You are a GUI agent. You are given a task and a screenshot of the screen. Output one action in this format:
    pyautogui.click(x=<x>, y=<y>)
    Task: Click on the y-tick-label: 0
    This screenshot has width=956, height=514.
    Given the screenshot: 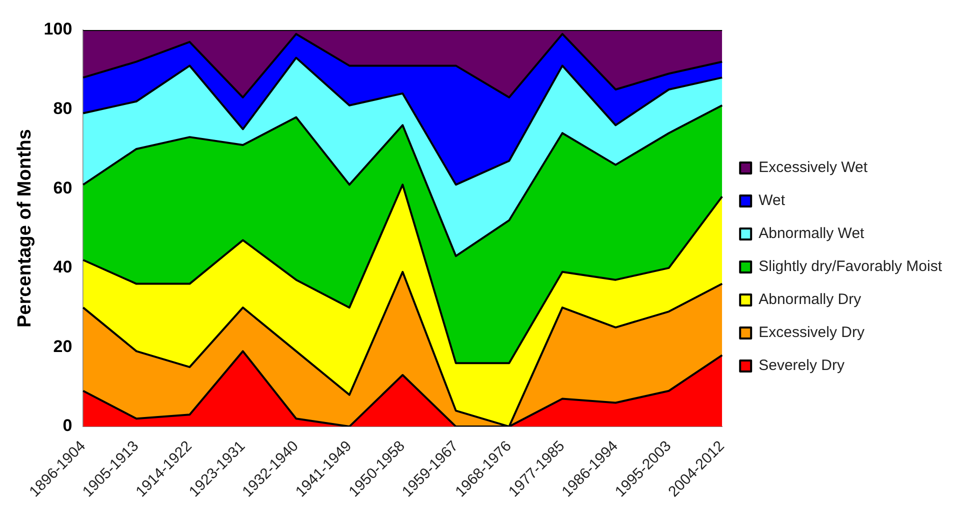 What is the action you would take?
    pyautogui.click(x=67, y=426)
    